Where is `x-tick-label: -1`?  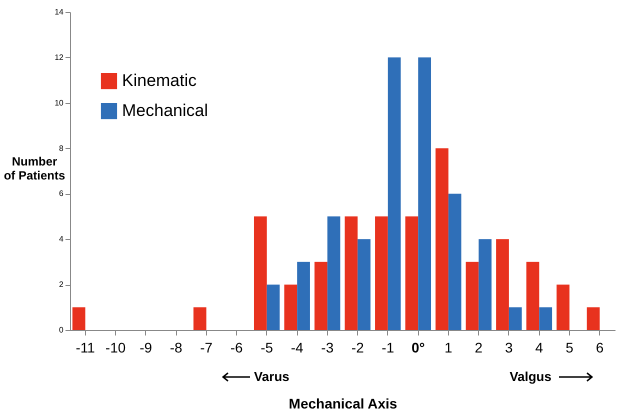
x-tick-label: -1 is located at coordinates (388, 348).